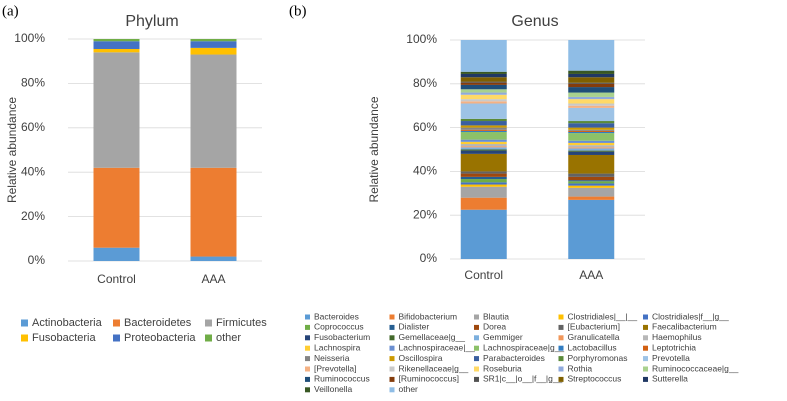 Image resolution: width=787 pixels, height=401 pixels. Describe the element at coordinates (425, 127) in the screenshot. I see `y-tick-label: 60%` at that location.